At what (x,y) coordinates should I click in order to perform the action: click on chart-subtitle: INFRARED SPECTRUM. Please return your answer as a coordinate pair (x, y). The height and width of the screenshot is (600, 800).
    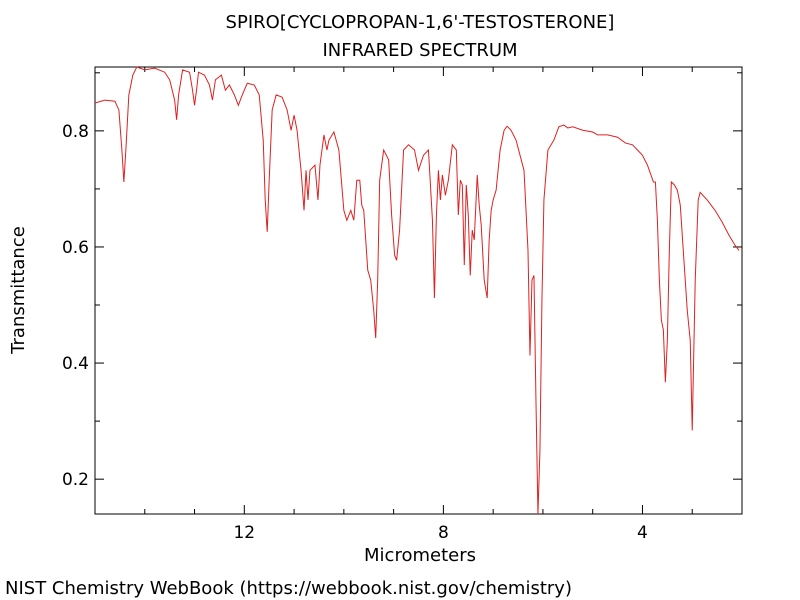
    Looking at the image, I should click on (419, 50).